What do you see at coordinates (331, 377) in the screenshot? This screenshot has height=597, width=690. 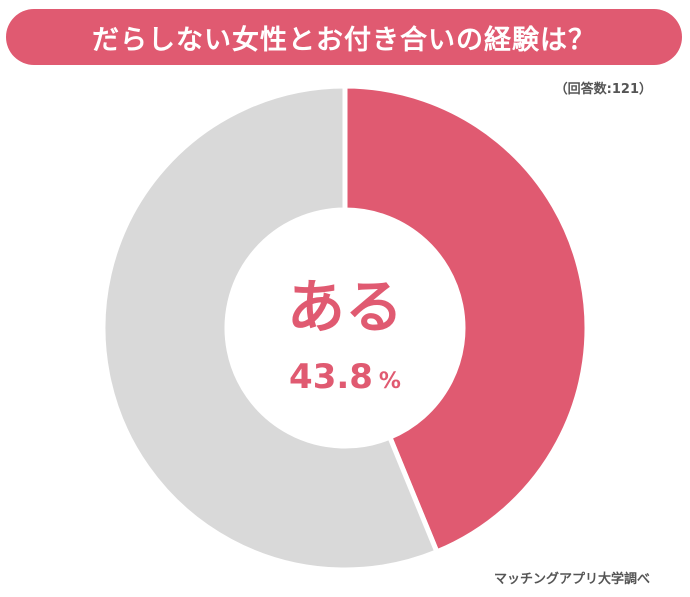 I see `center-value: 43.8` at bounding box center [331, 377].